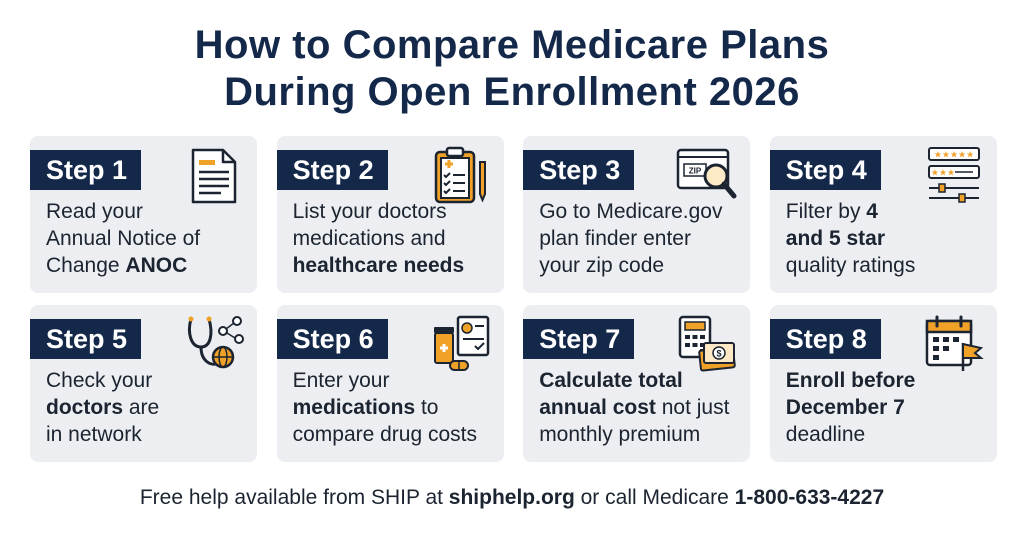  I want to click on clipboard-checklist-icon, so click(461, 175).